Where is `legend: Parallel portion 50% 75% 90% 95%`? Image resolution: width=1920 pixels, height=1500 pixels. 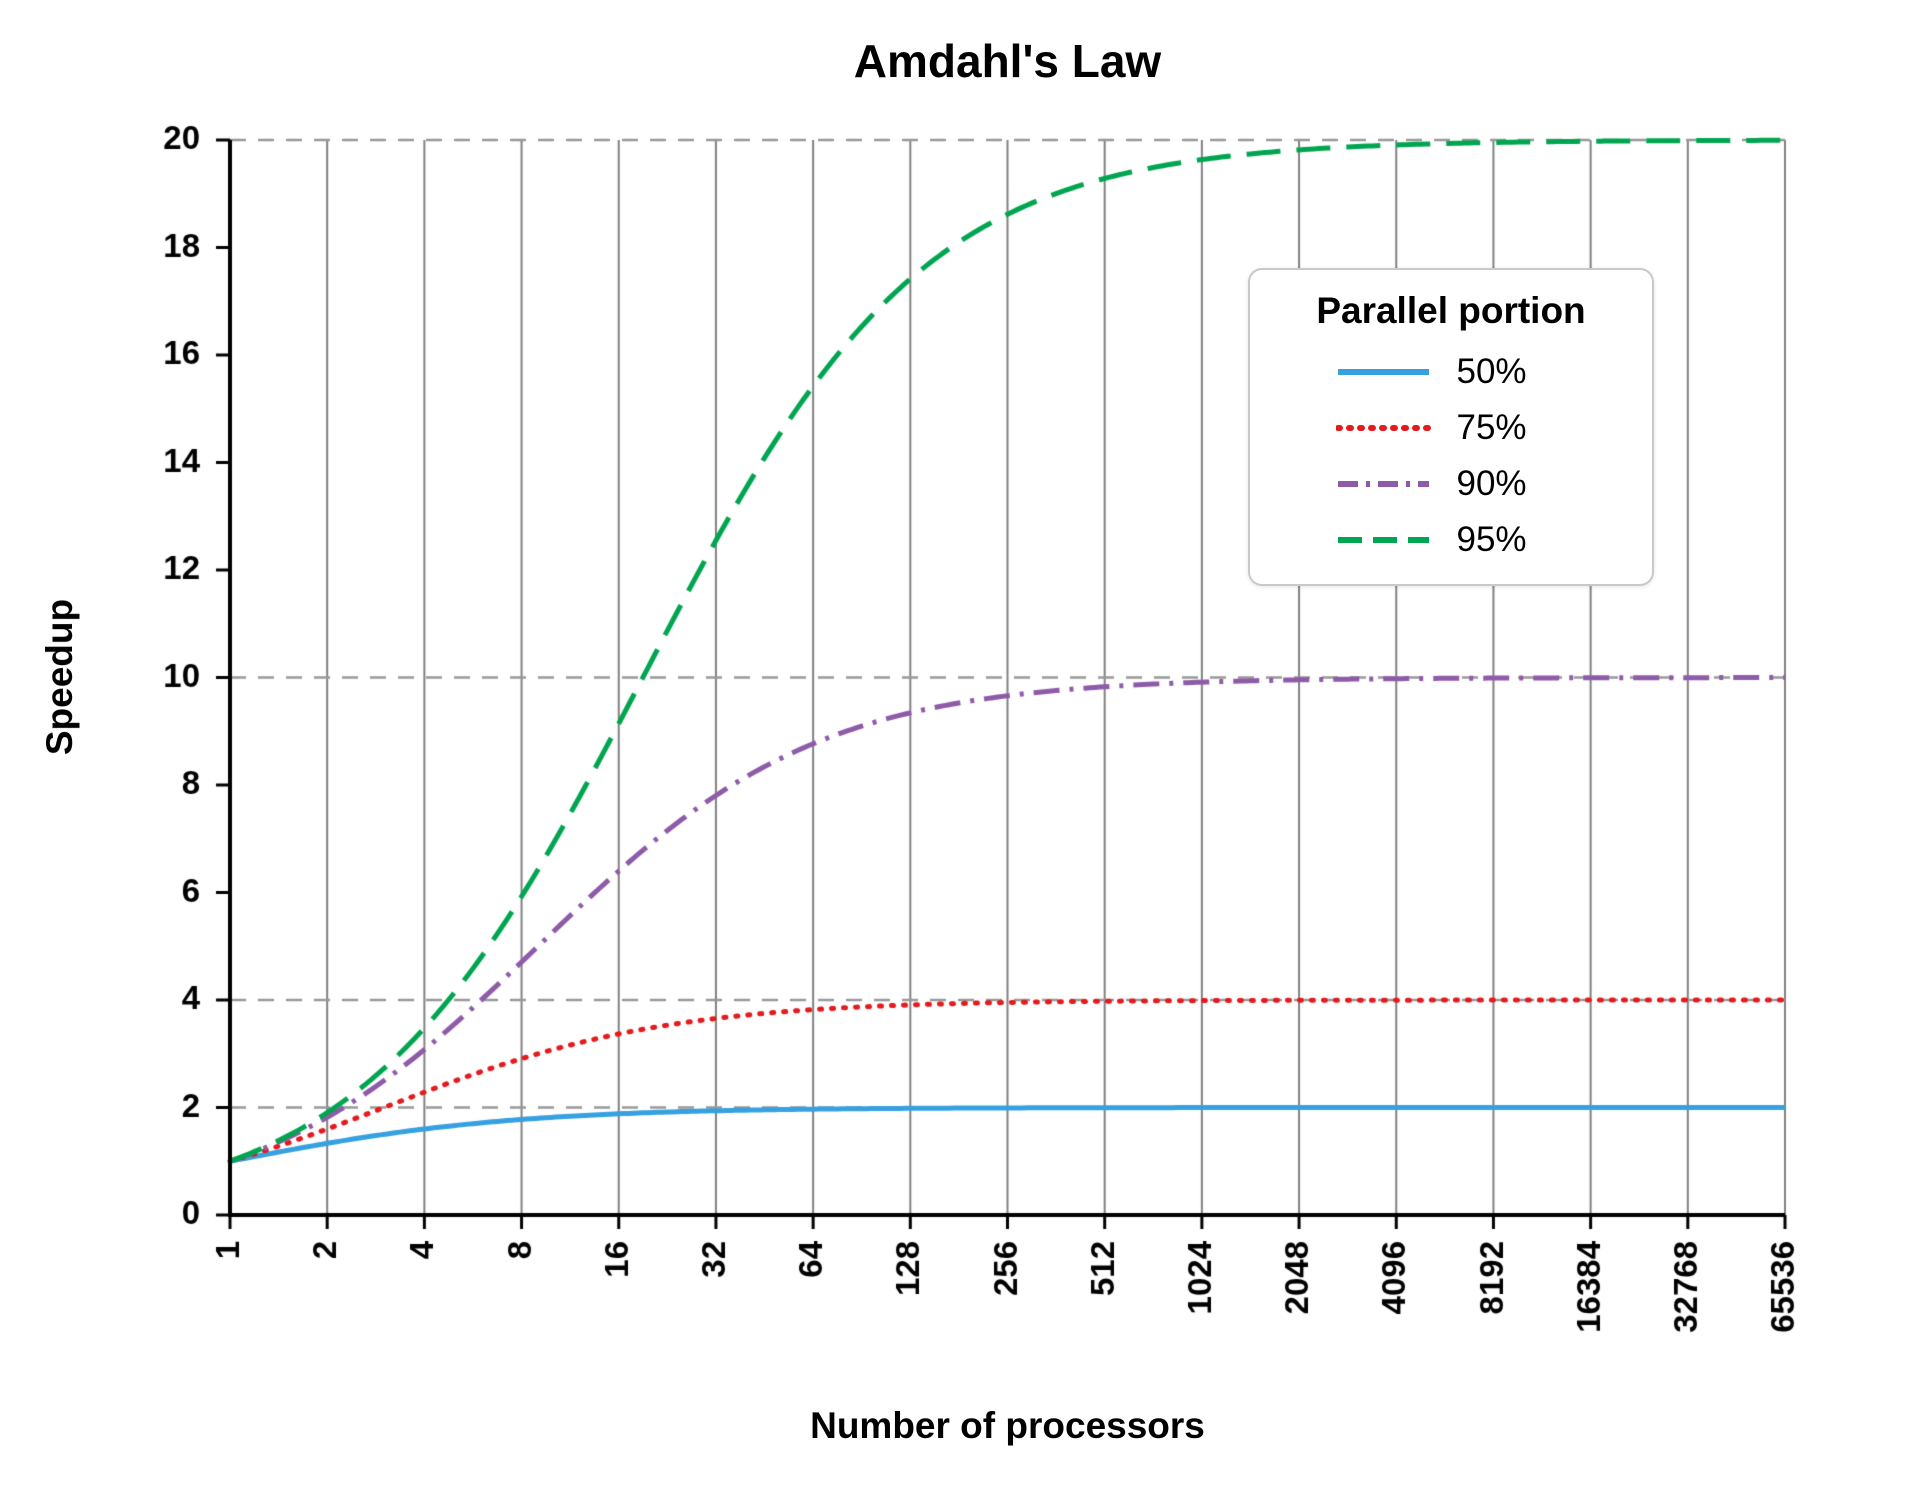
legend: Parallel portion 50% 75% 90% 95% is located at coordinates (1451, 427).